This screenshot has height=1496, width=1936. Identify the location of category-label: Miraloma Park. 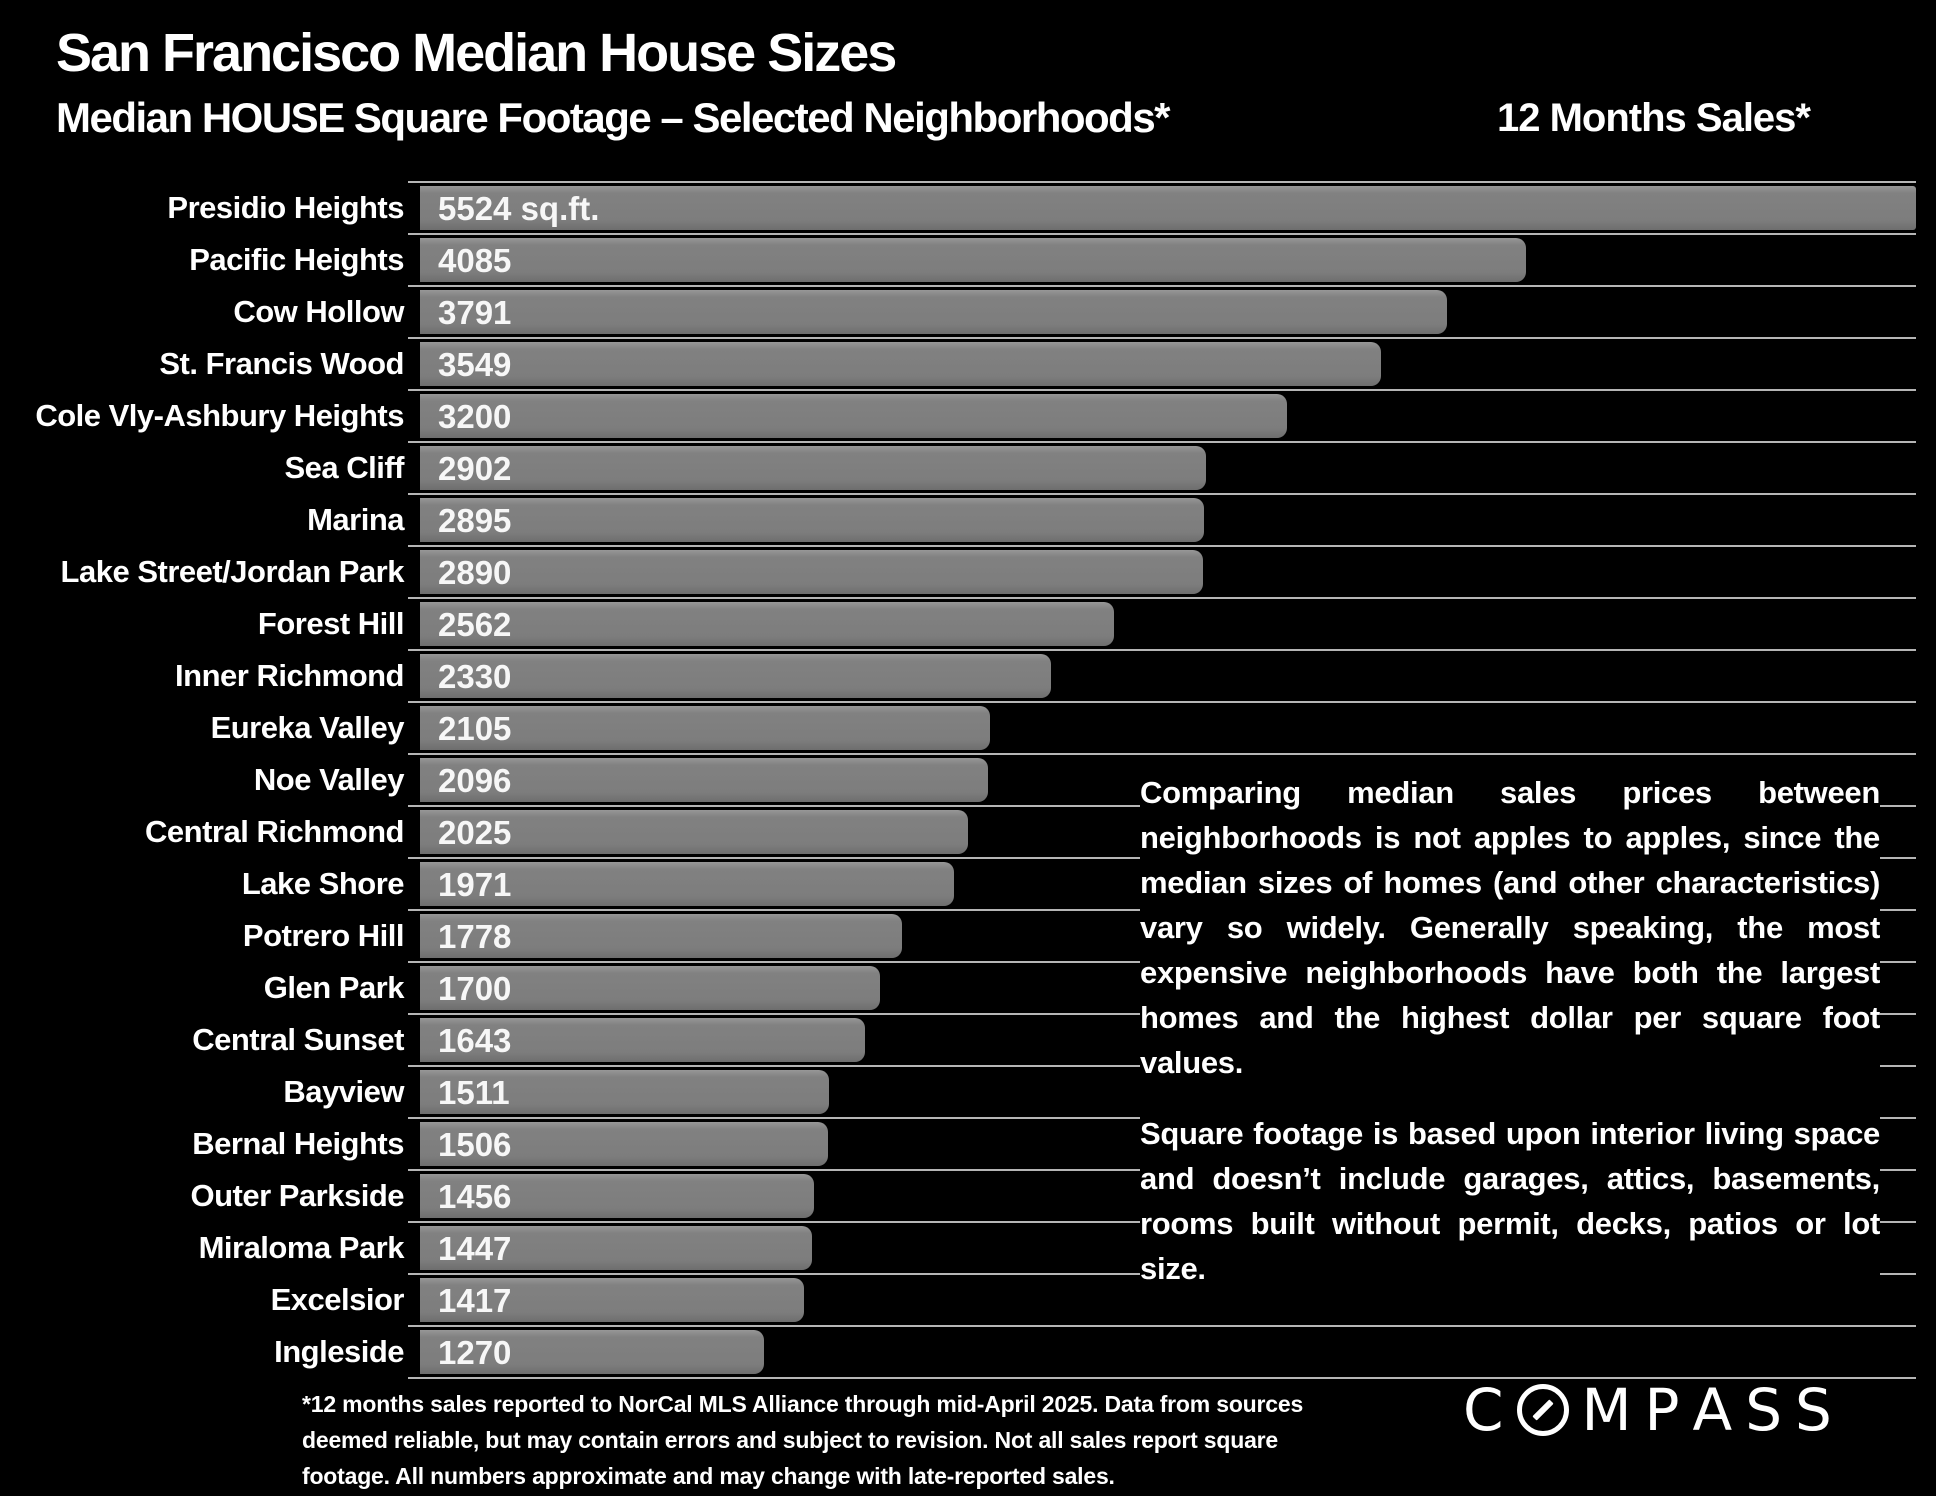
(301, 1247).